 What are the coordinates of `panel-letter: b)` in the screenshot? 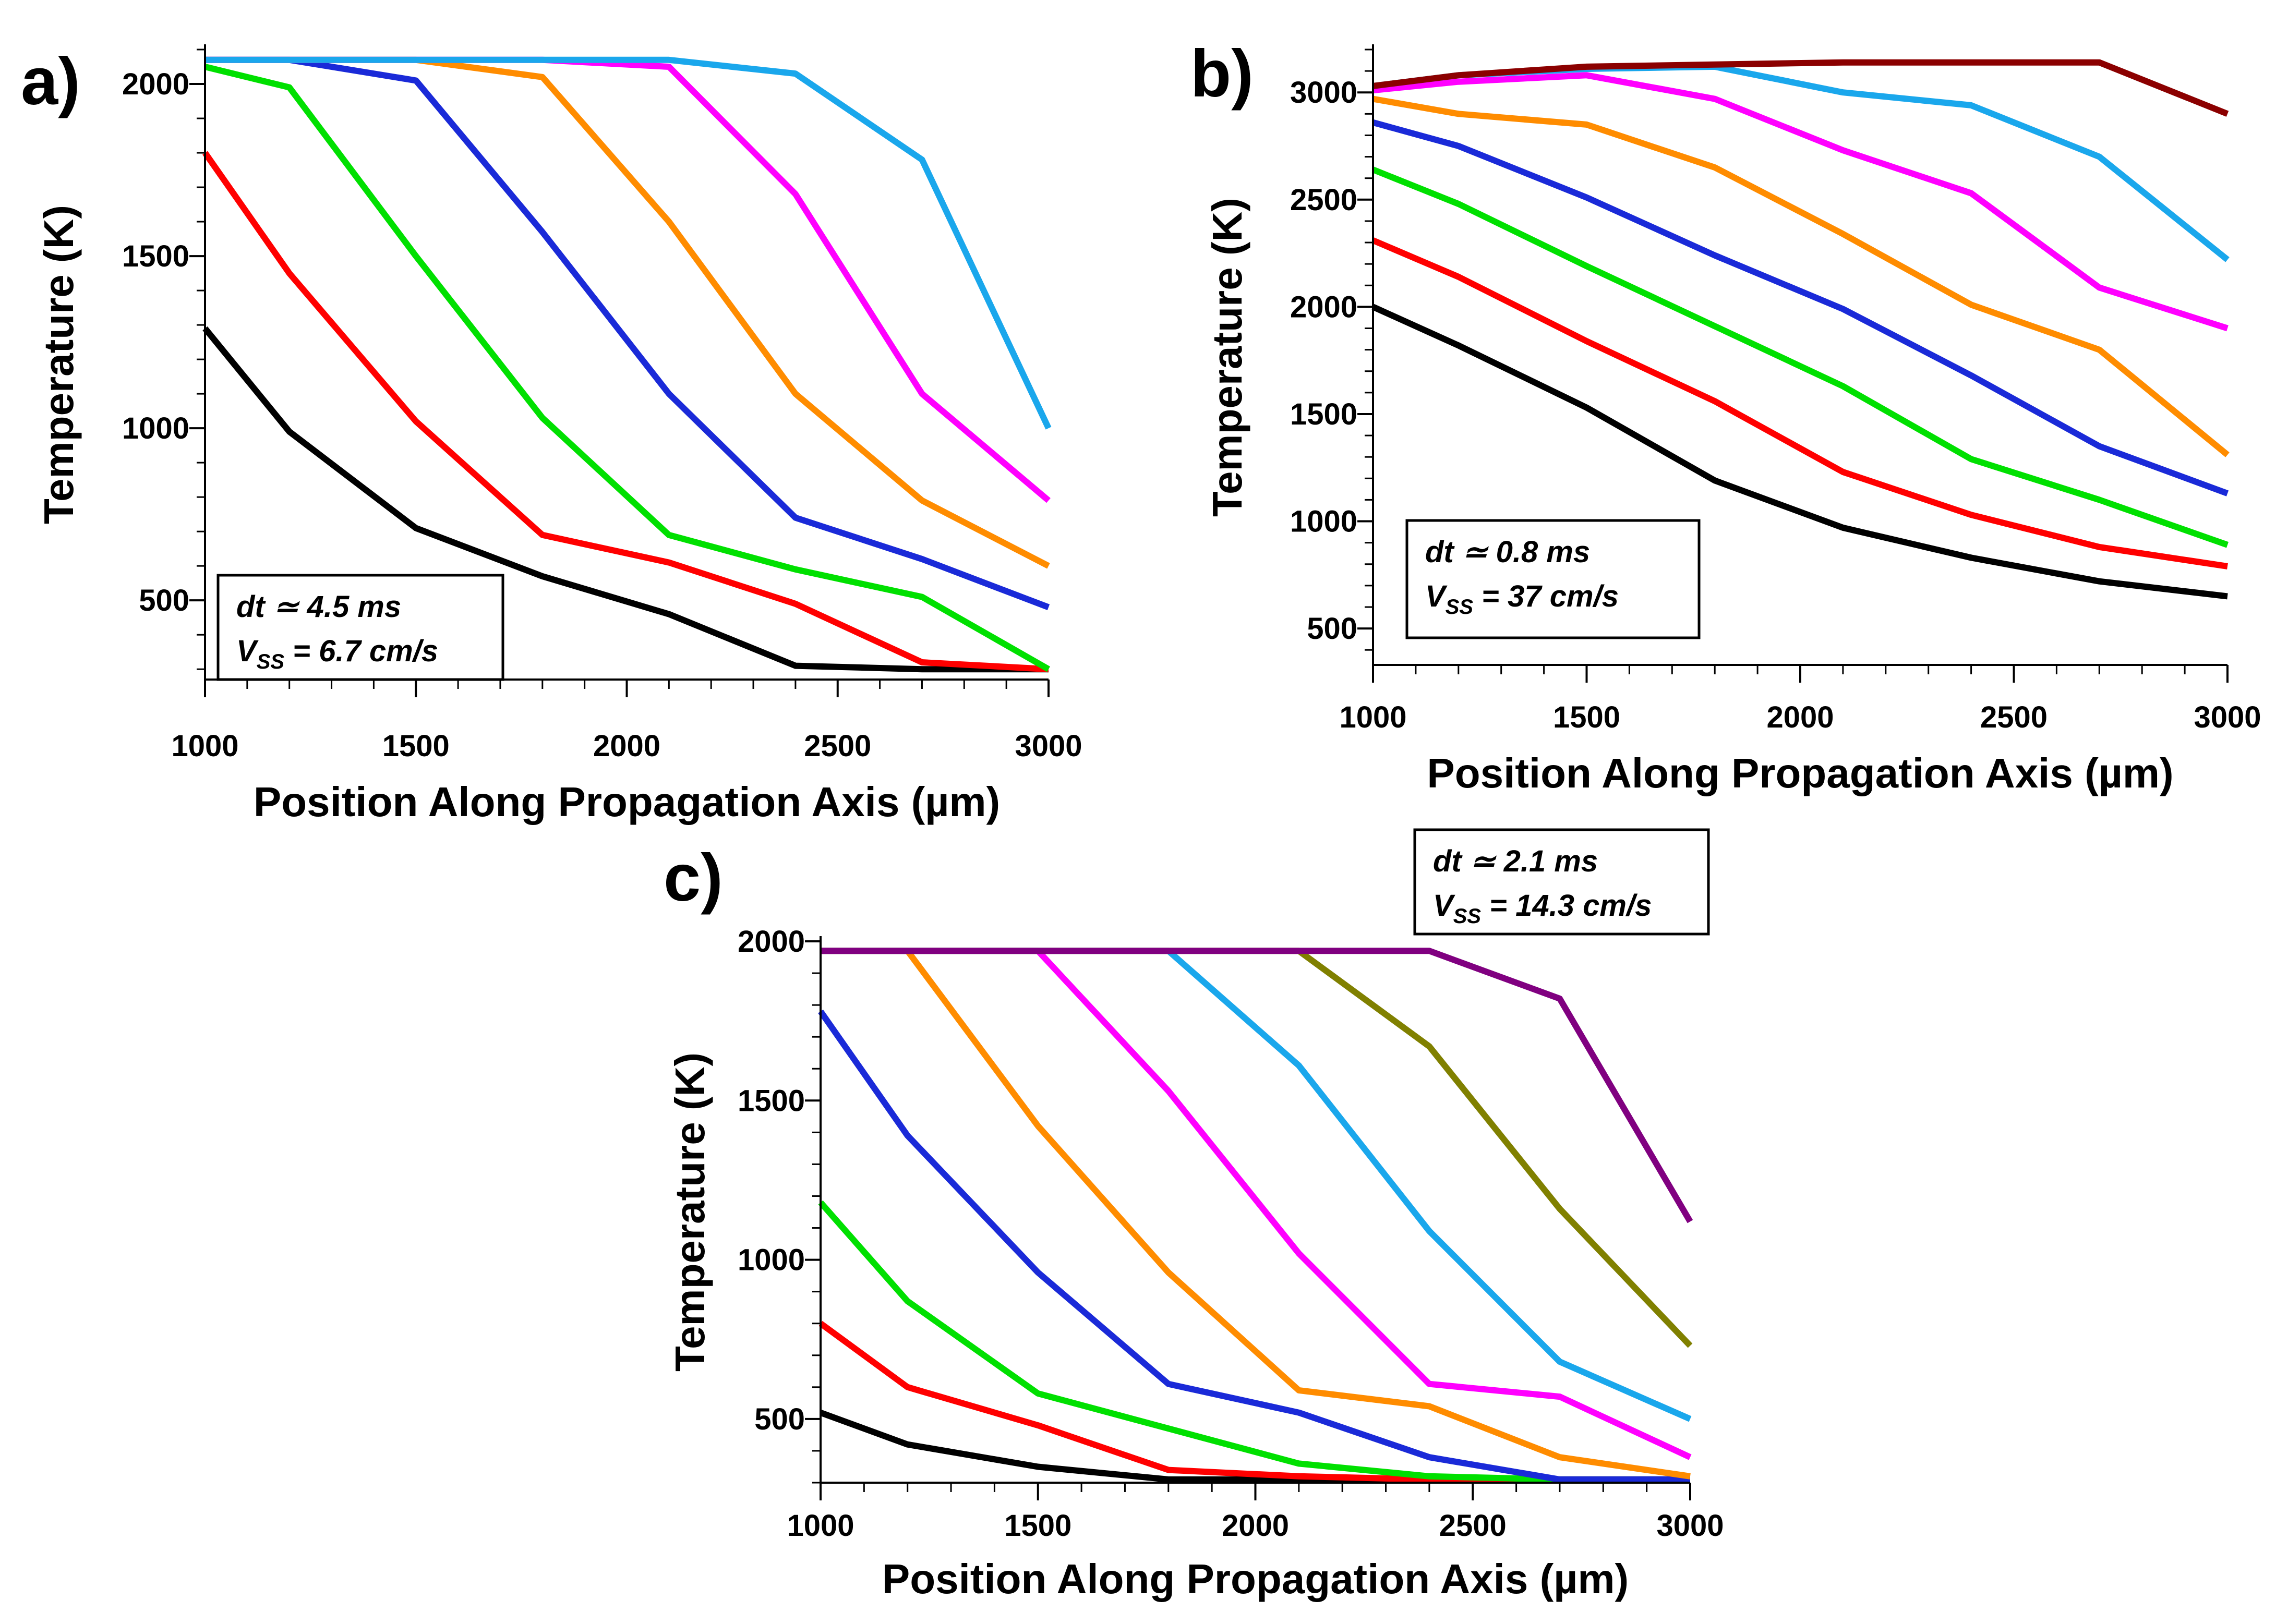 It's located at (1222, 74).